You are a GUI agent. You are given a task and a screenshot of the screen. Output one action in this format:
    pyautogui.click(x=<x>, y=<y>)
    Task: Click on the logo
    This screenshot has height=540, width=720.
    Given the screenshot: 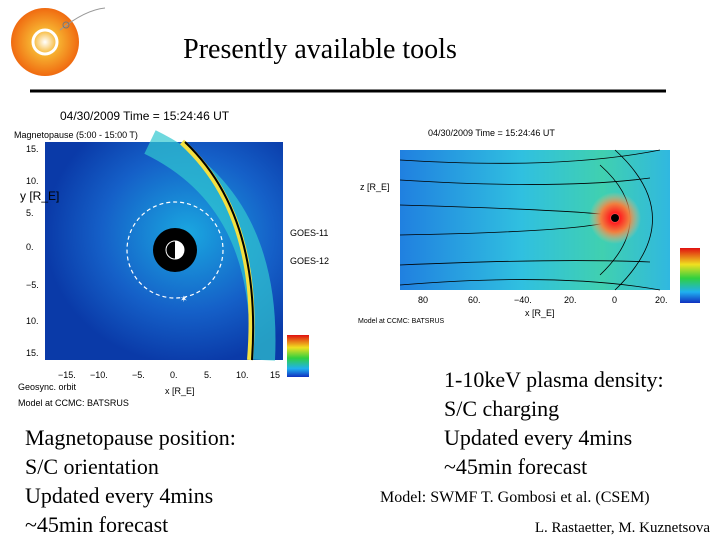 What is the action you would take?
    pyautogui.click(x=58, y=41)
    